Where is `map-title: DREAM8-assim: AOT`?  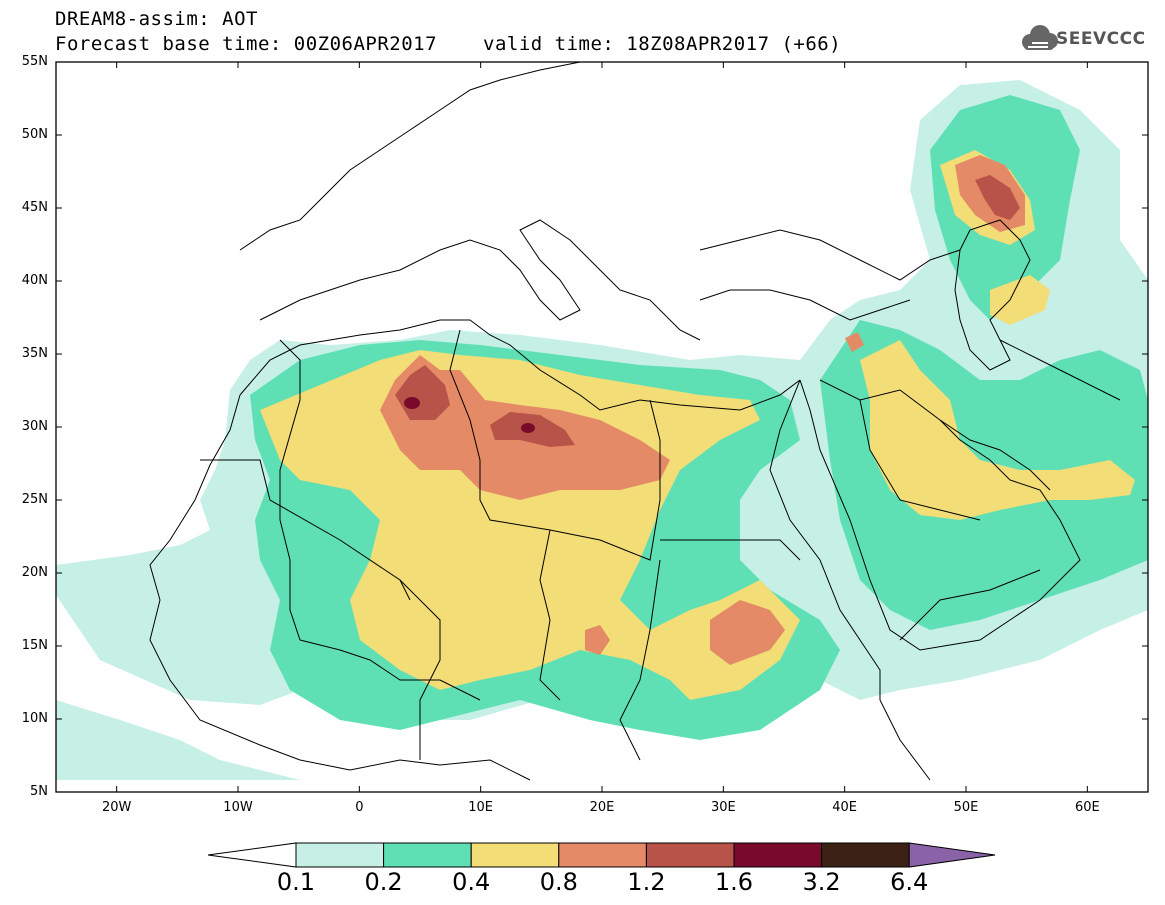
map-title: DREAM8-assim: AOT is located at coordinates (156, 19).